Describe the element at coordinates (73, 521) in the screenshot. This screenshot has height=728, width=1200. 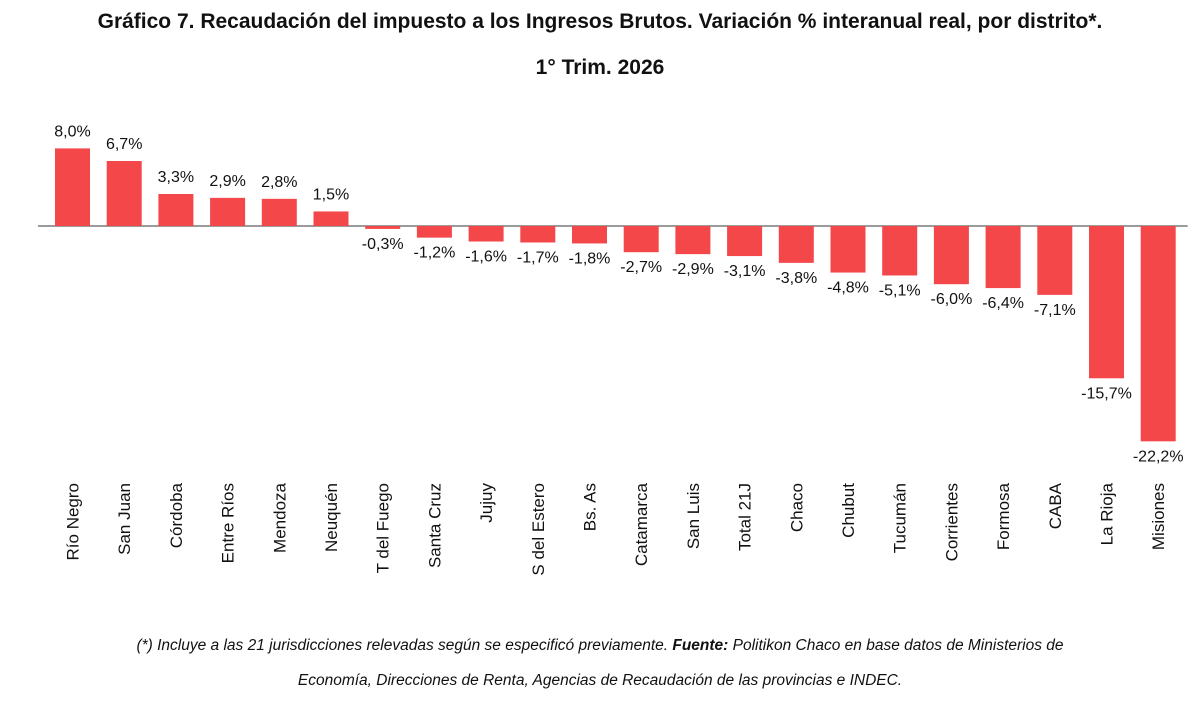
I see `category-label-0: Río Negro` at that location.